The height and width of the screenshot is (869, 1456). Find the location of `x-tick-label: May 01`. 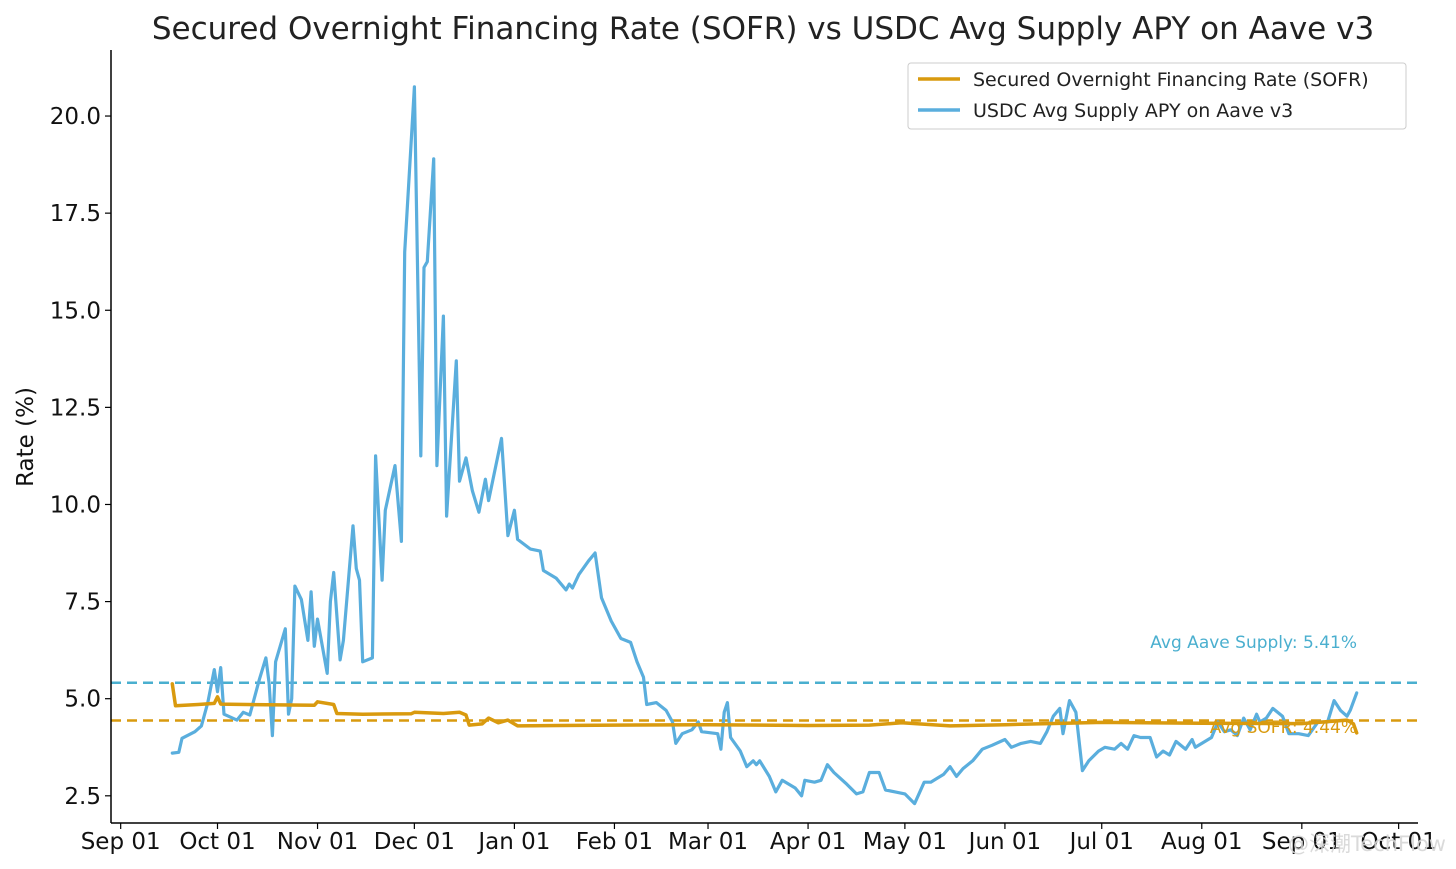

x-tick-label: May 01 is located at coordinates (905, 842).